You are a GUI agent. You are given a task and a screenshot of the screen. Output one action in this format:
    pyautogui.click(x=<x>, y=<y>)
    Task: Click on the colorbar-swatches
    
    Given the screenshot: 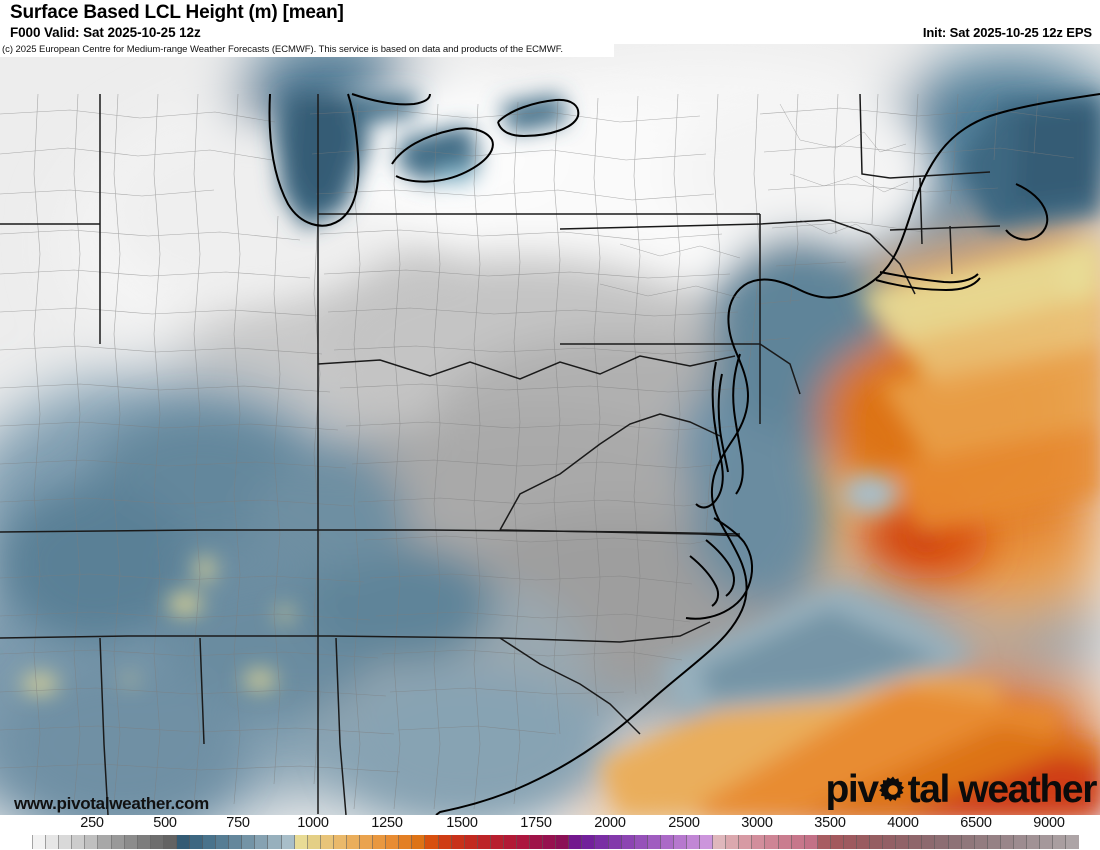 What is the action you would take?
    pyautogui.click(x=550, y=842)
    